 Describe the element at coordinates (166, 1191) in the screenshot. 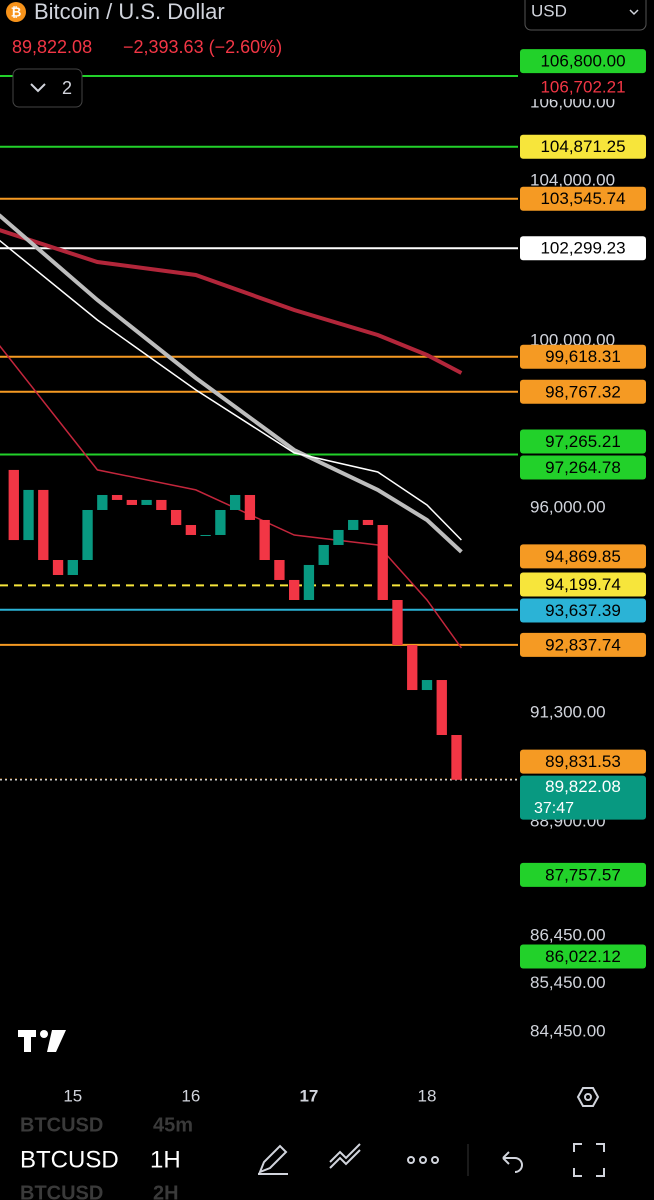

I see `next-interval: 2H` at that location.